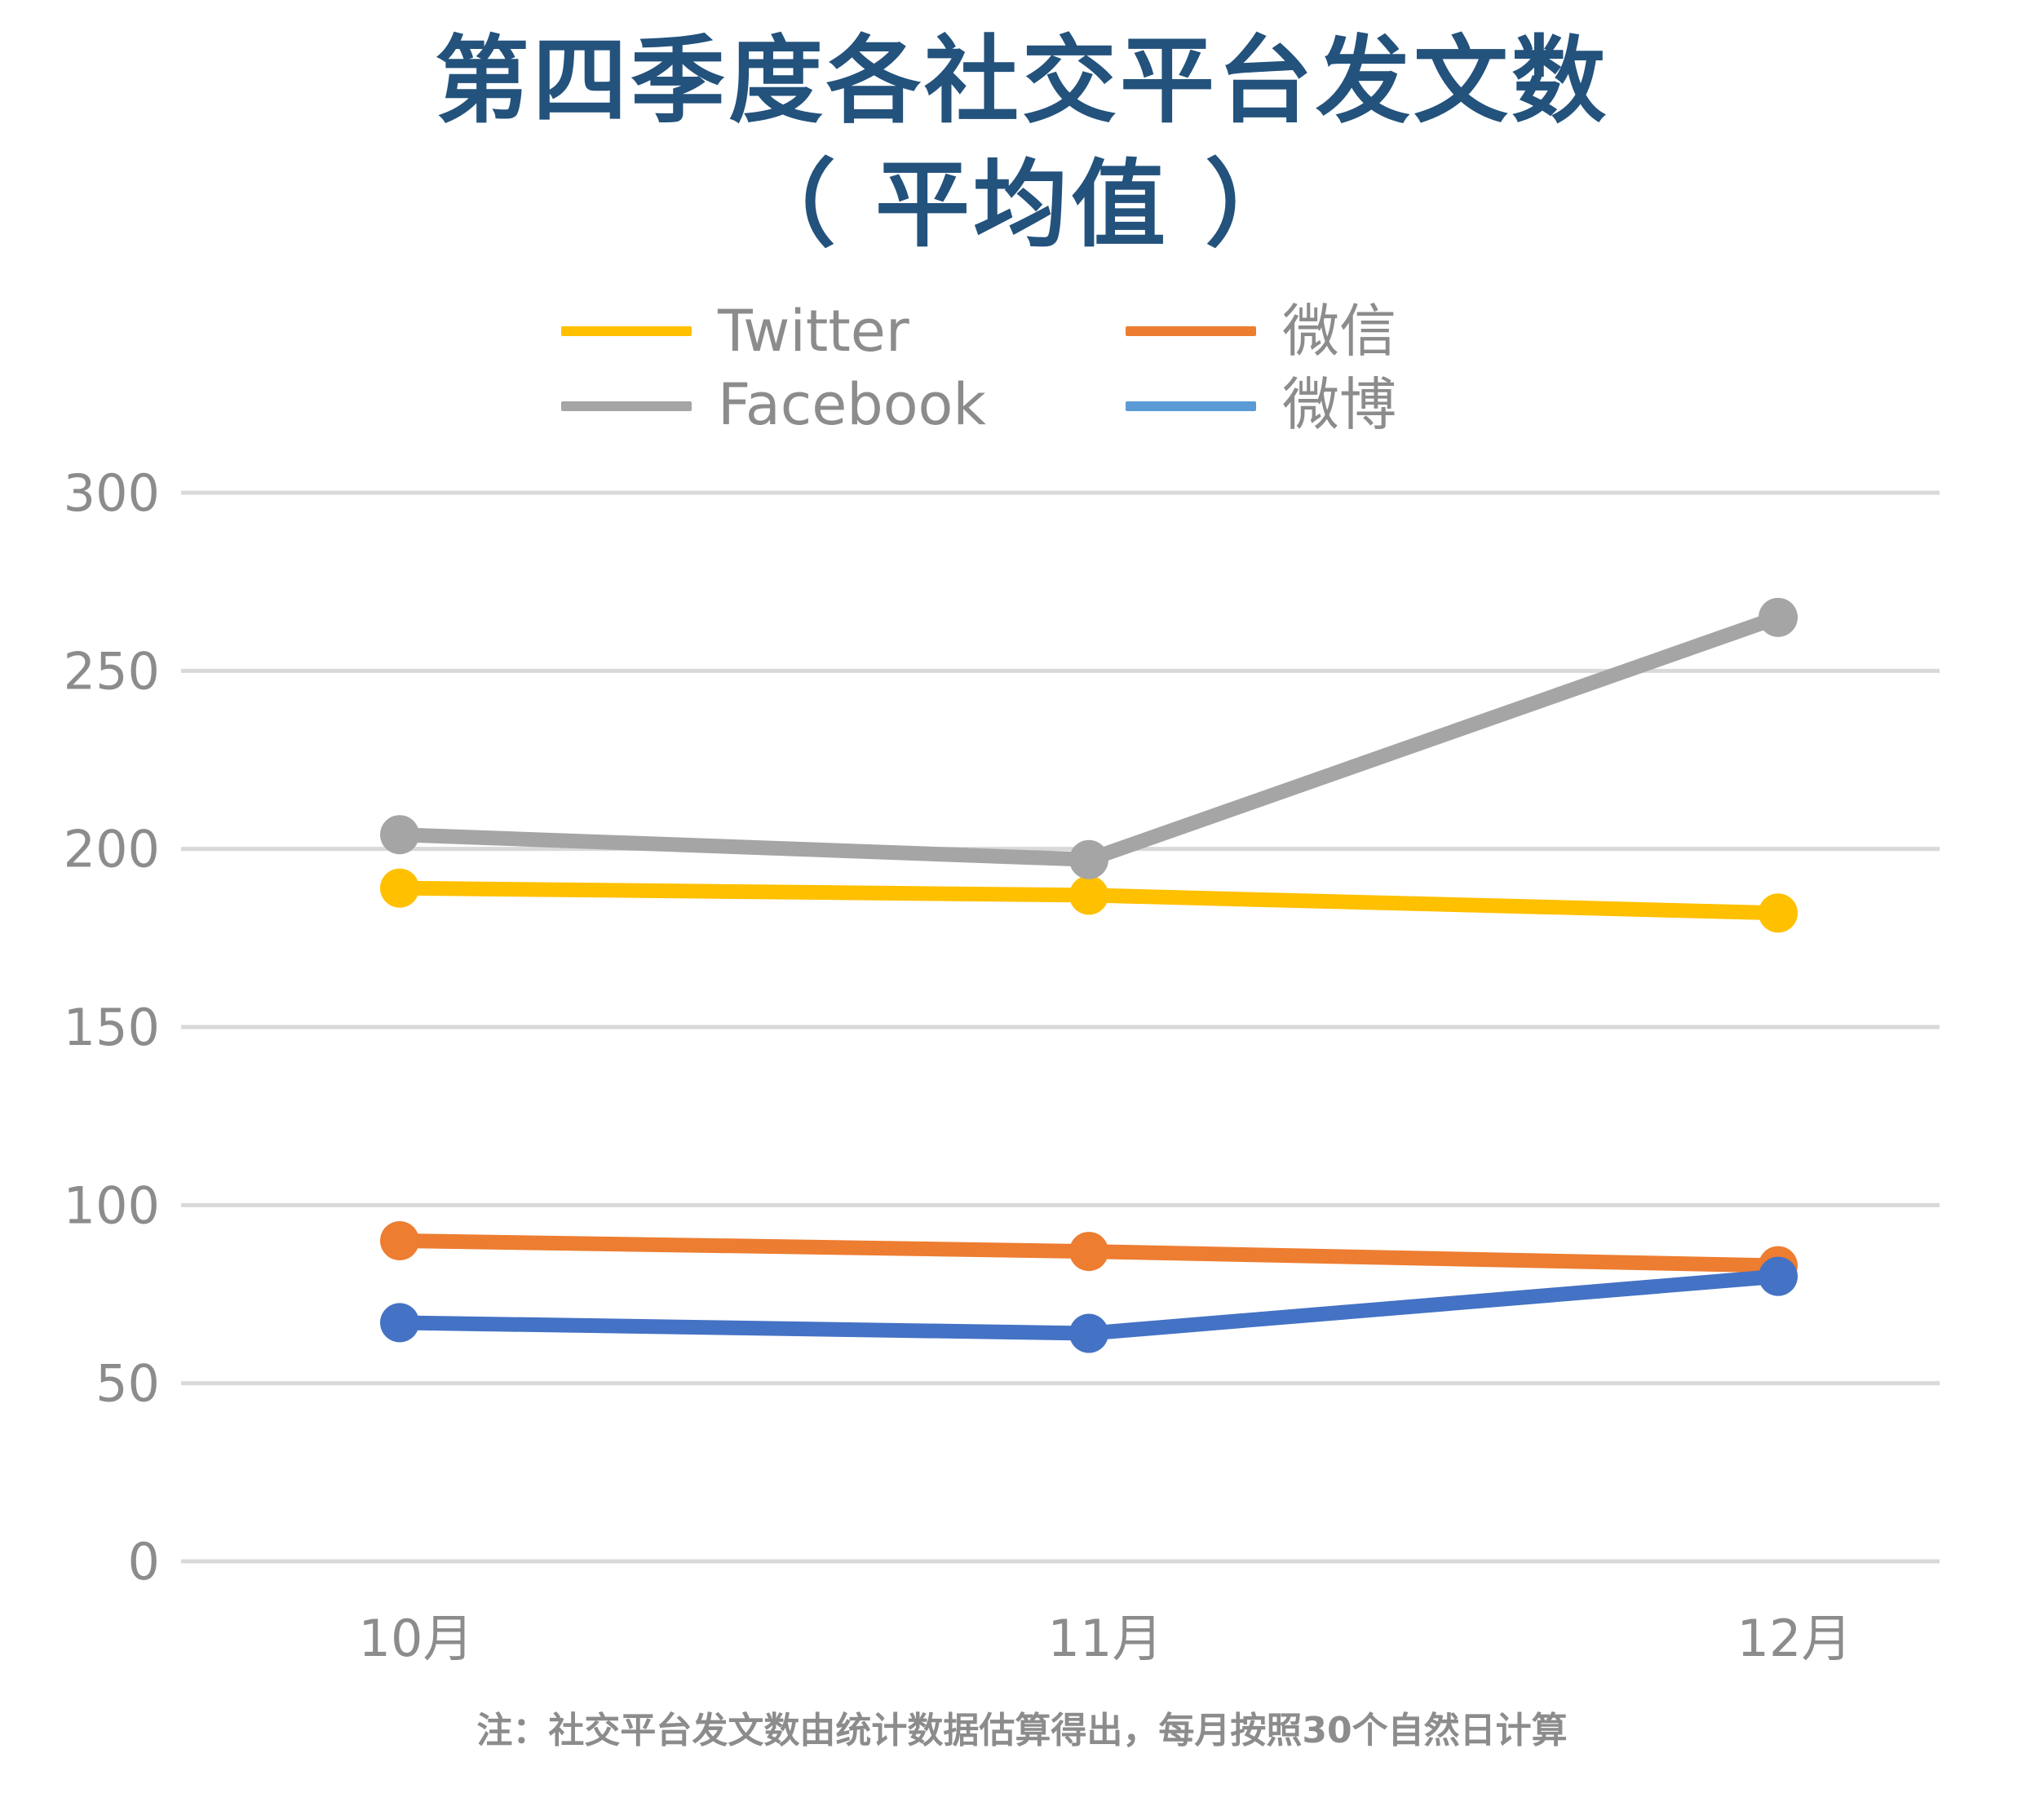 The image size is (2044, 1793). Describe the element at coordinates (416, 1638) in the screenshot. I see `x-tick-label: 10月` at that location.